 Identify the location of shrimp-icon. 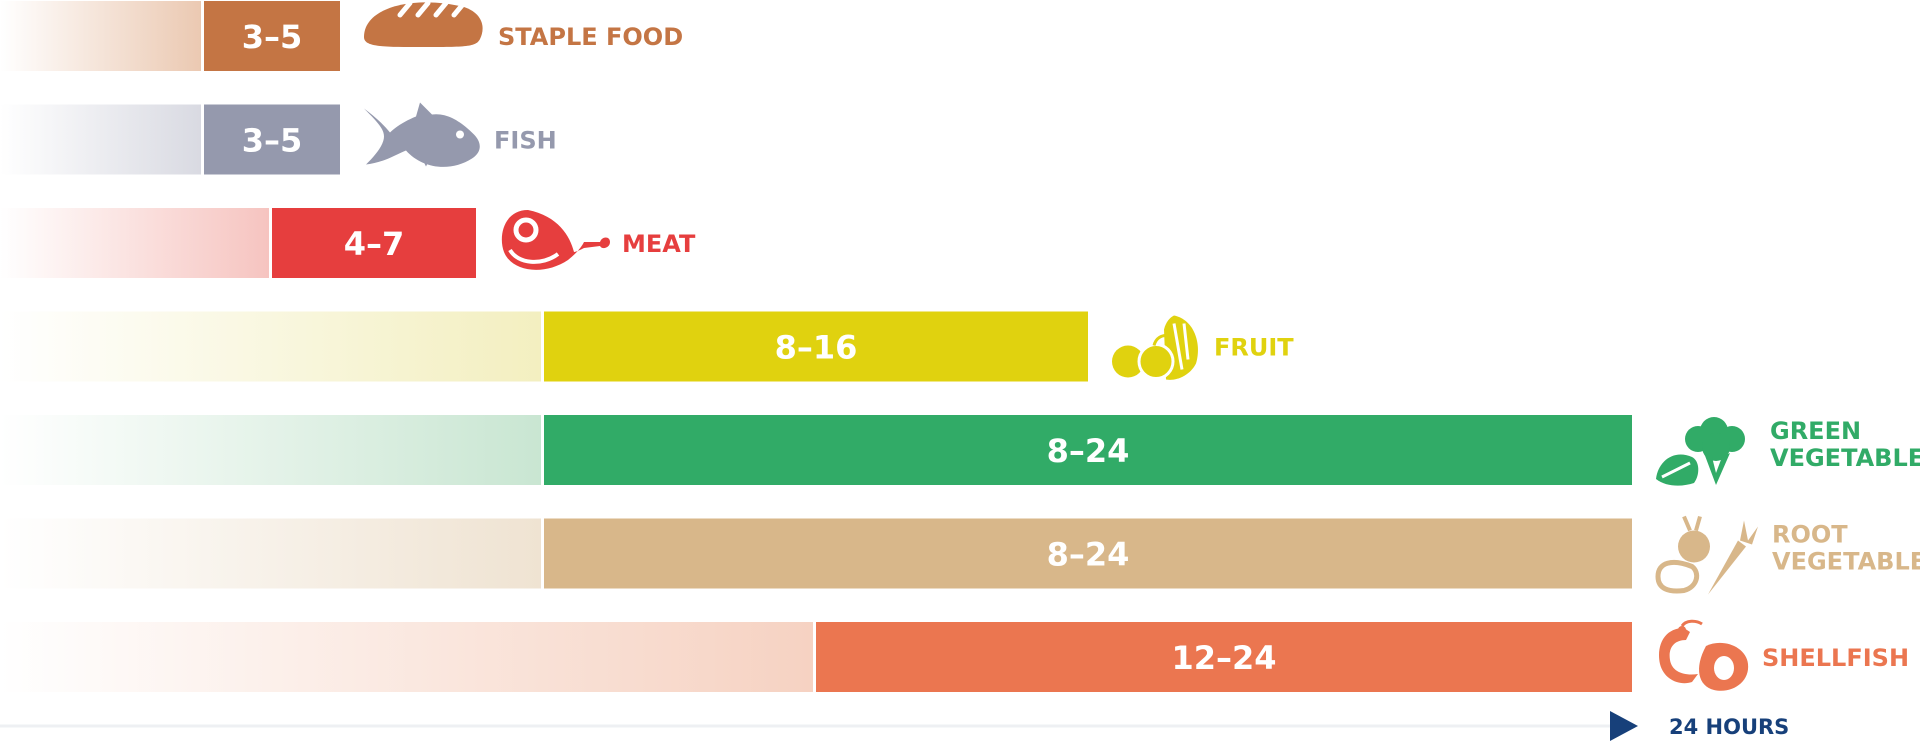
(1704, 655).